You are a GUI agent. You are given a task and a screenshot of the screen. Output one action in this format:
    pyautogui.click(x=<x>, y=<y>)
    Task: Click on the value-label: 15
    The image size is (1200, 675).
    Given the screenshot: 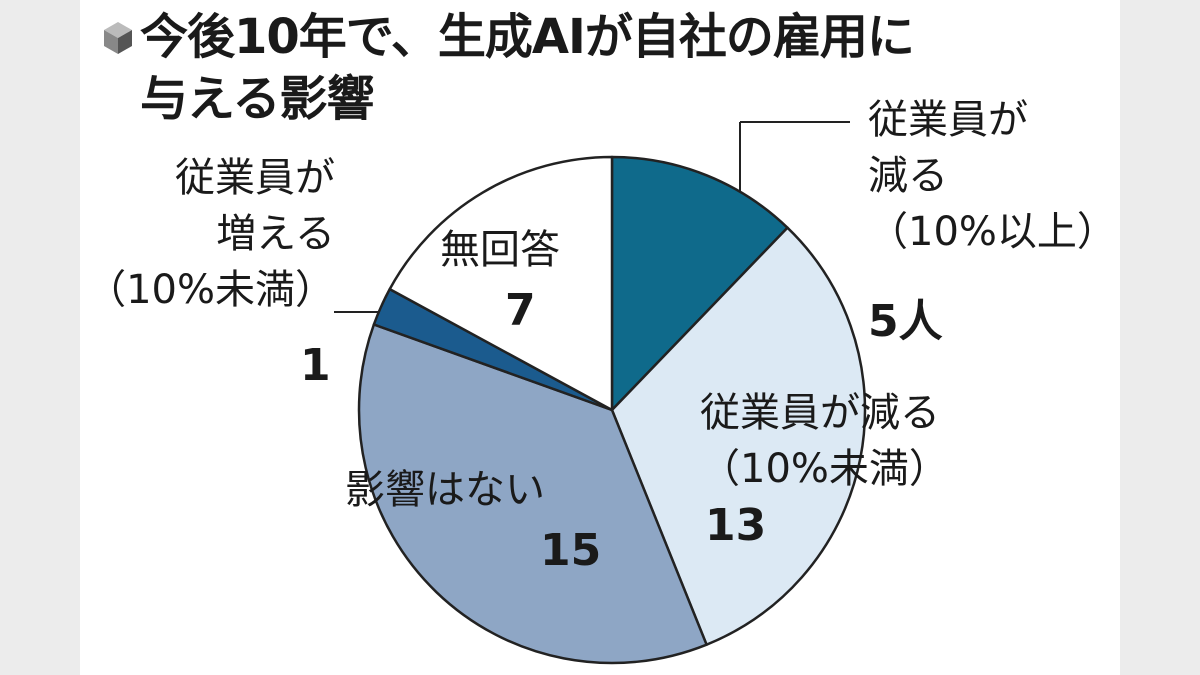 What is the action you would take?
    pyautogui.click(x=571, y=550)
    